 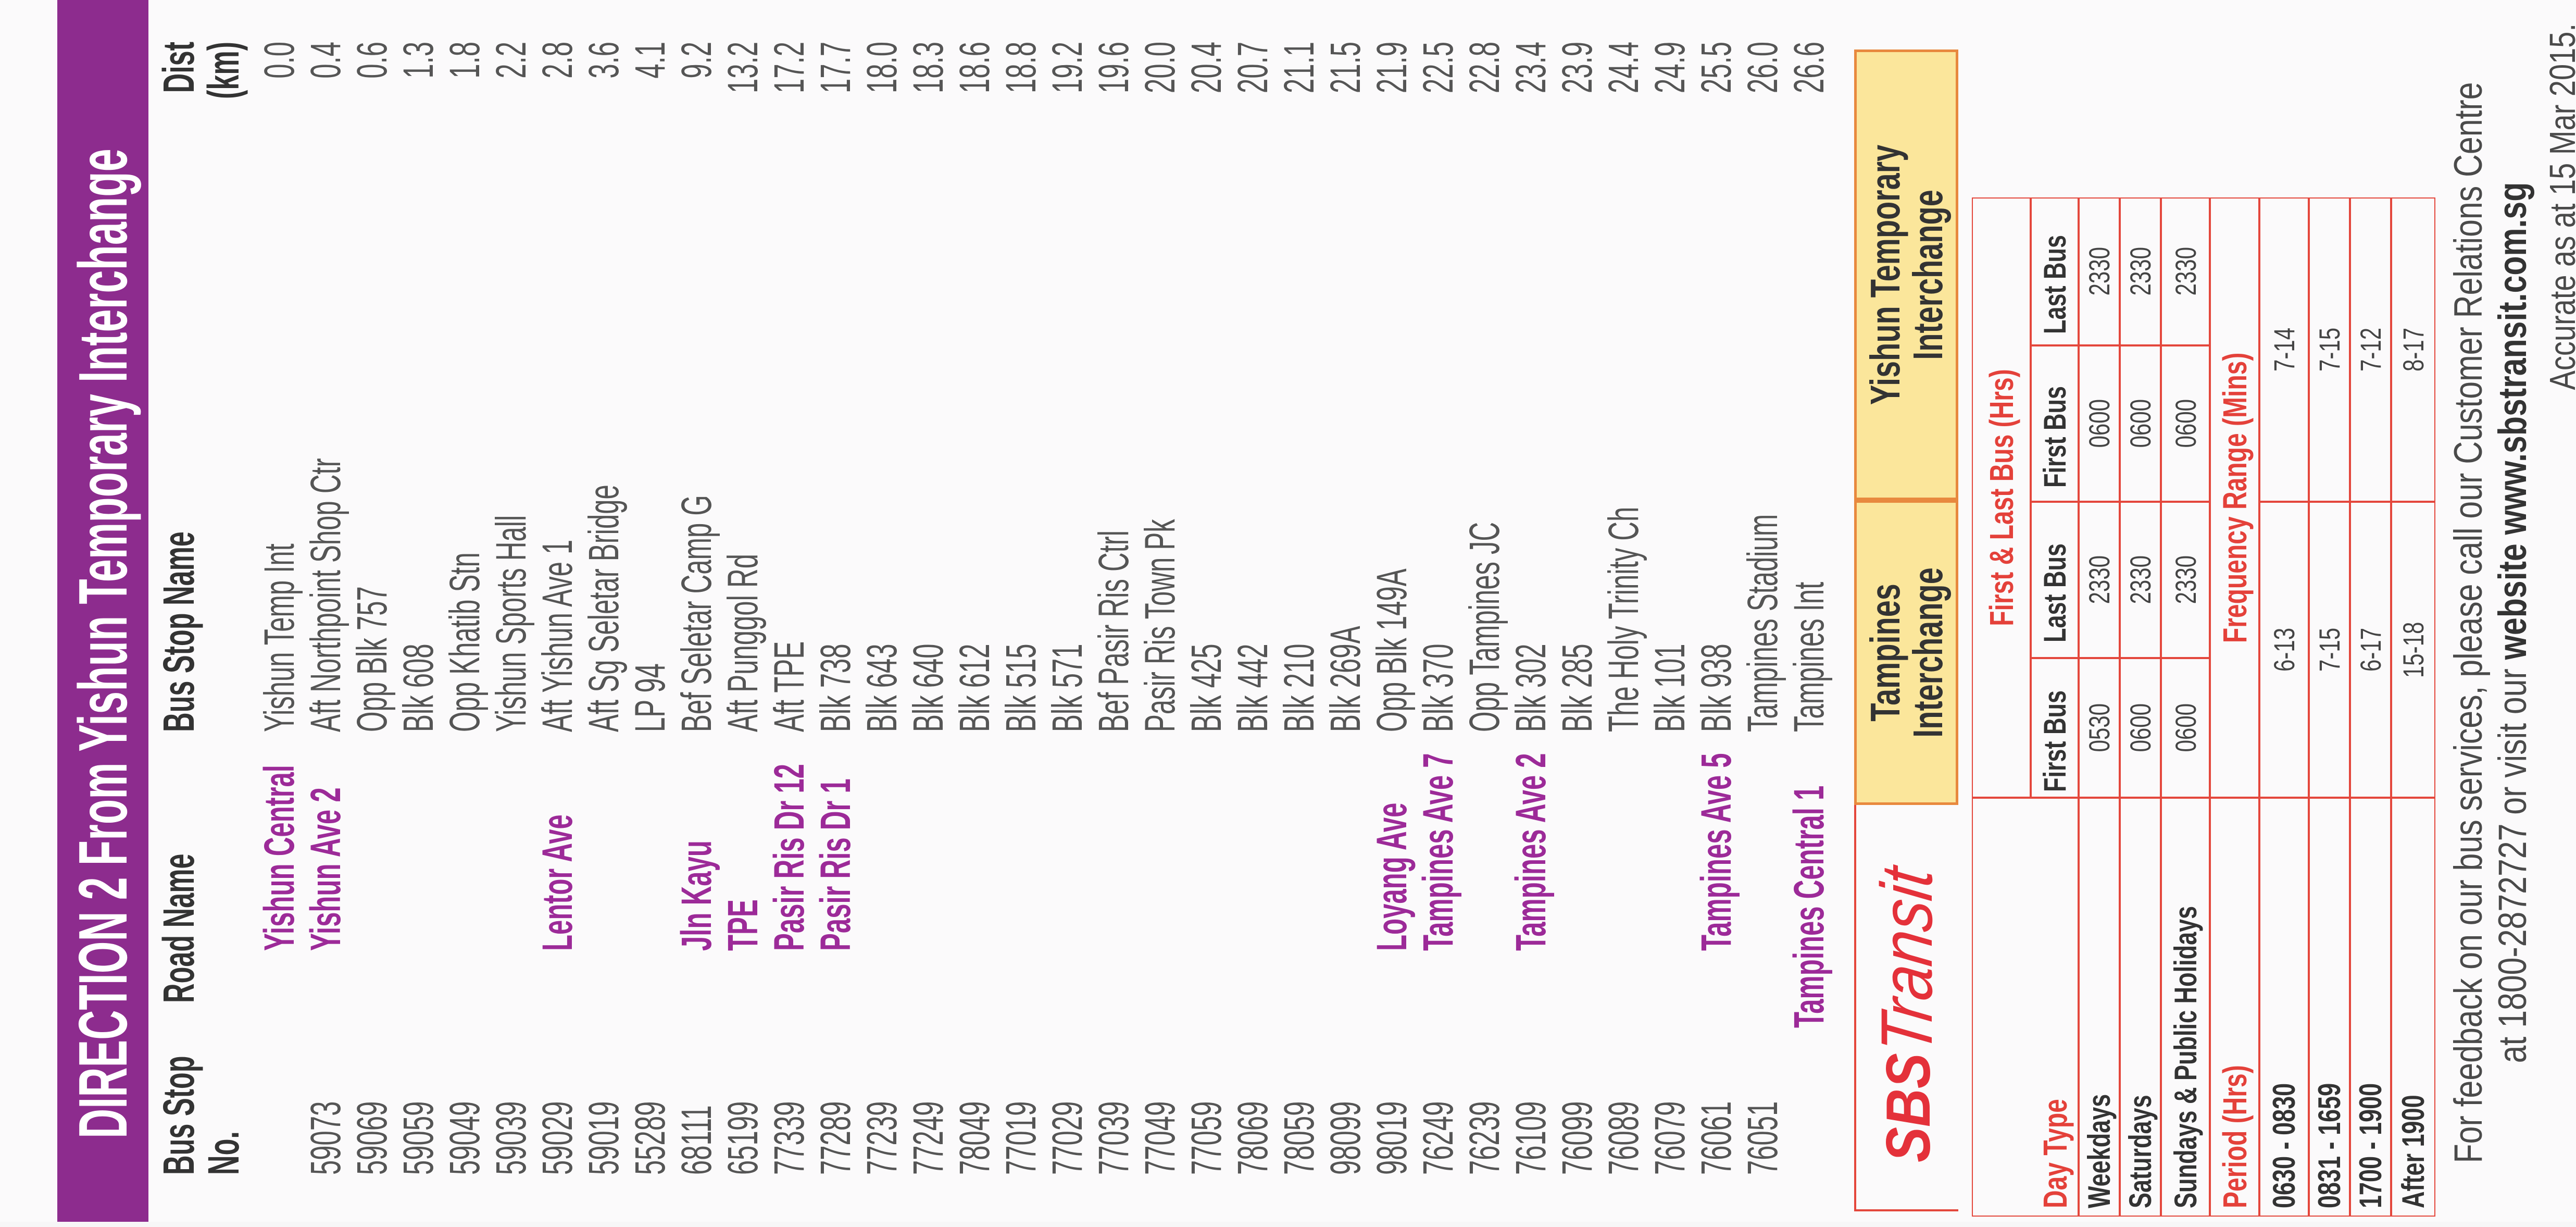 What do you see at coordinates (2284, 1007) in the screenshot?
I see `period: 0630 - 0830` at bounding box center [2284, 1007].